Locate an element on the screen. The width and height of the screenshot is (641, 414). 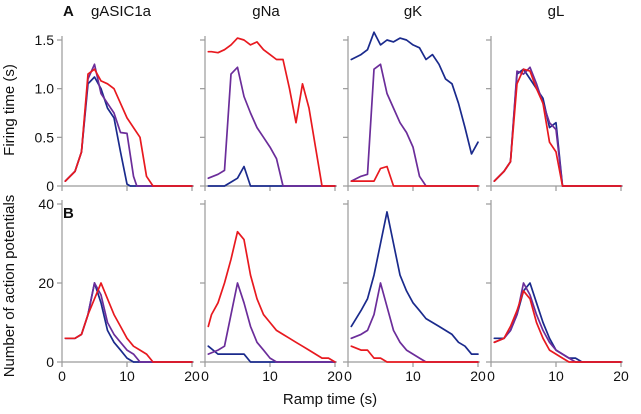
chart-b-gna: 0 10 20 is located at coordinates (271, 292).